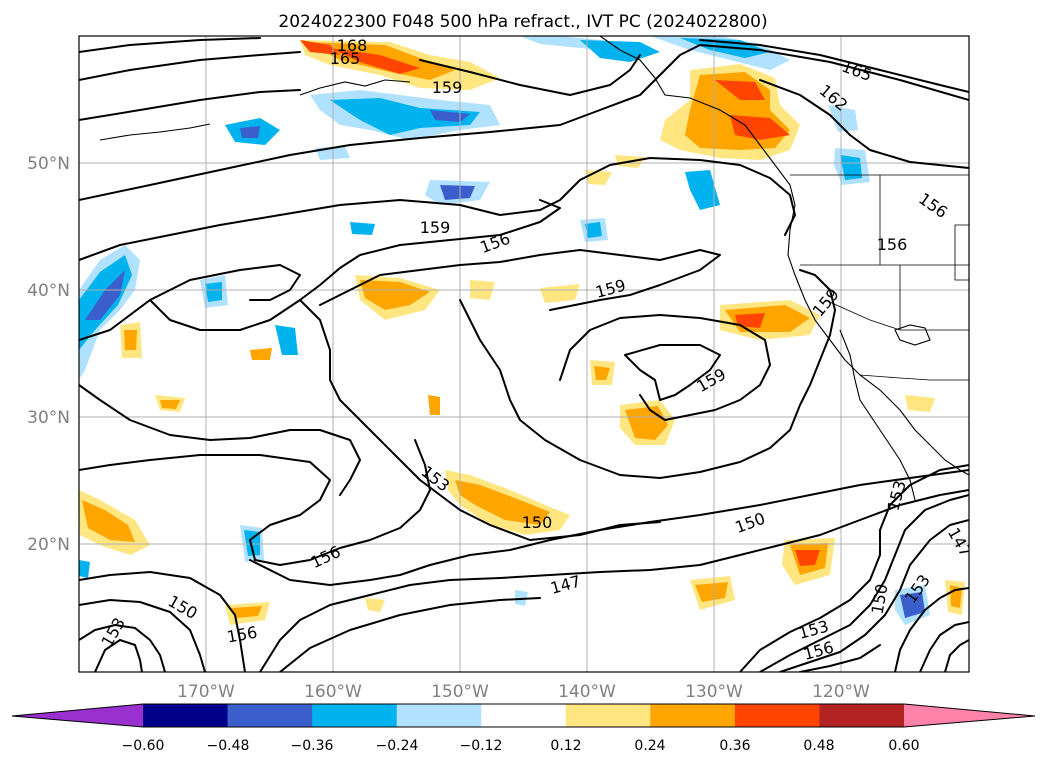  Describe the element at coordinates (48, 418) in the screenshot. I see `lat-label: 30°N` at that location.